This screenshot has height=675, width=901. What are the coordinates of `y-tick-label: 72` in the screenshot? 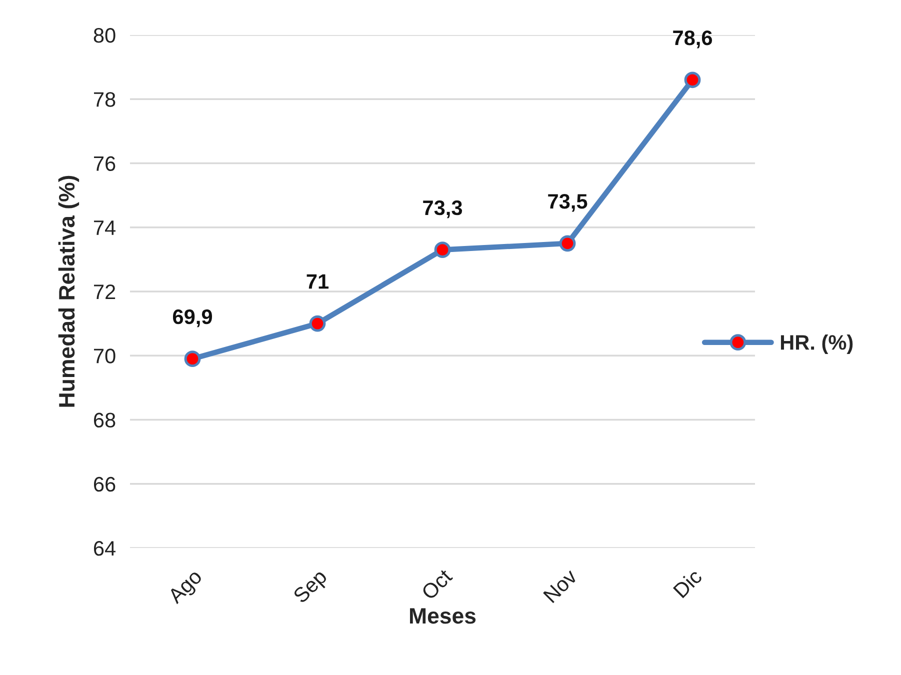 It's located at (105, 292).